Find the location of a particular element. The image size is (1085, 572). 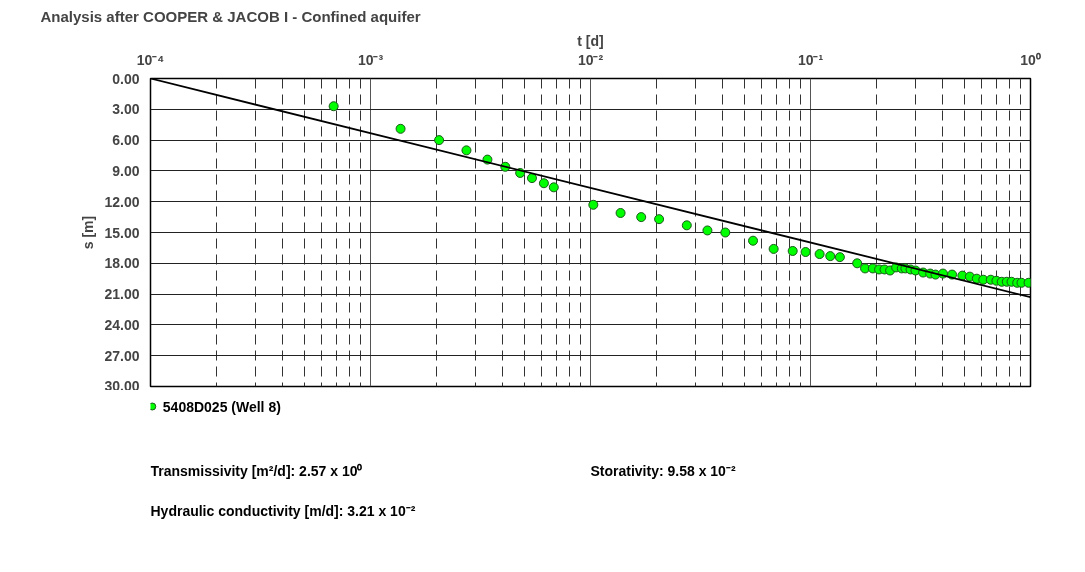

y-axis-title: s [m] is located at coordinates (88, 232).